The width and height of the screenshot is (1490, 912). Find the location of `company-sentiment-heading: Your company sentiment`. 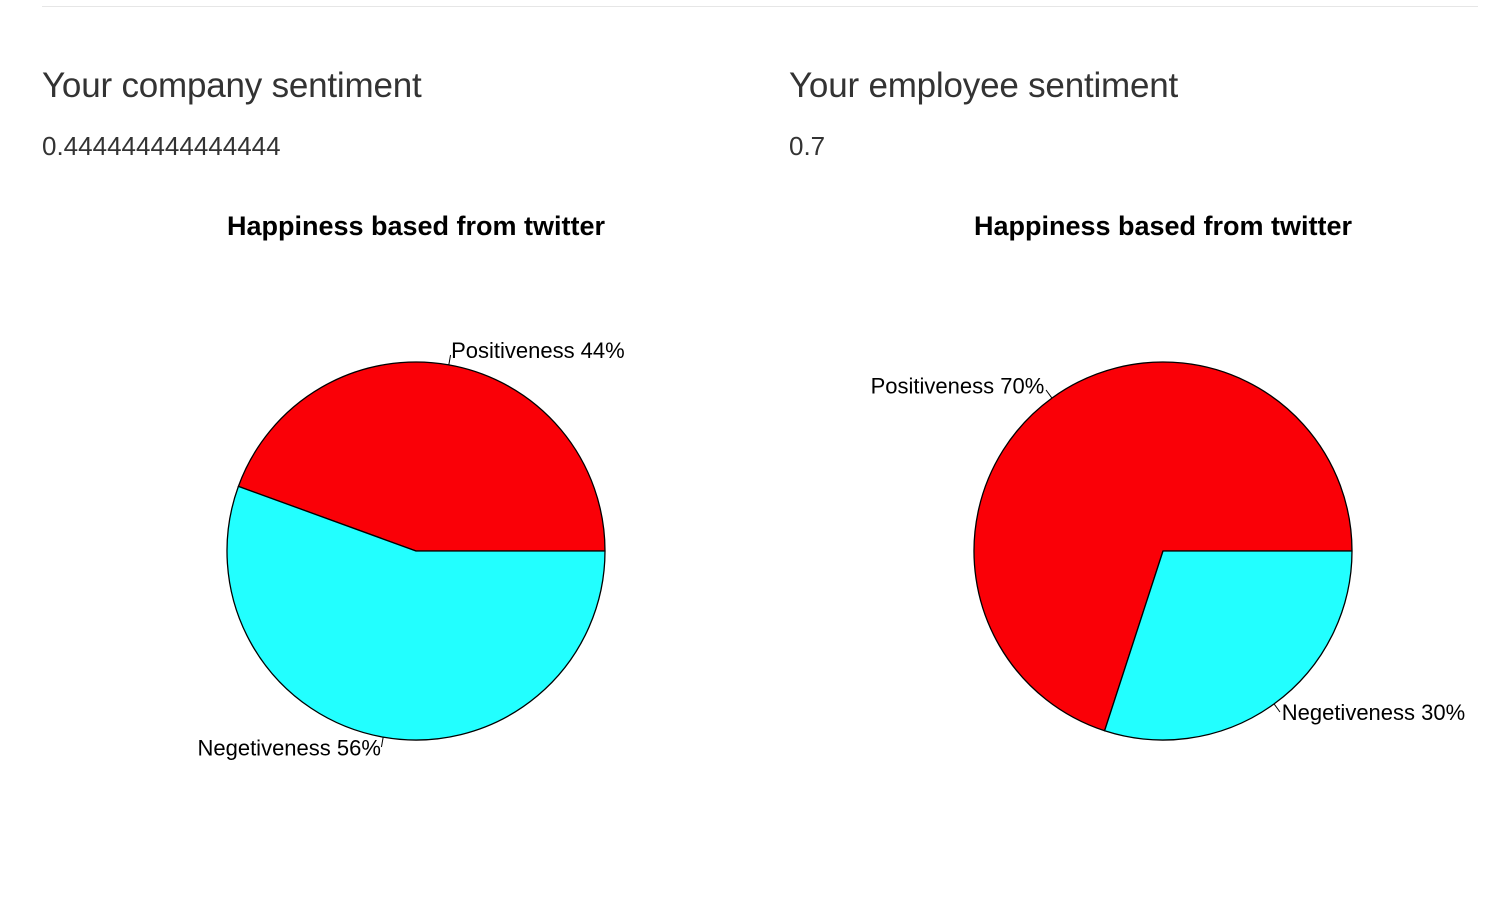

company-sentiment-heading: Your company sentiment is located at coordinates (232, 85).